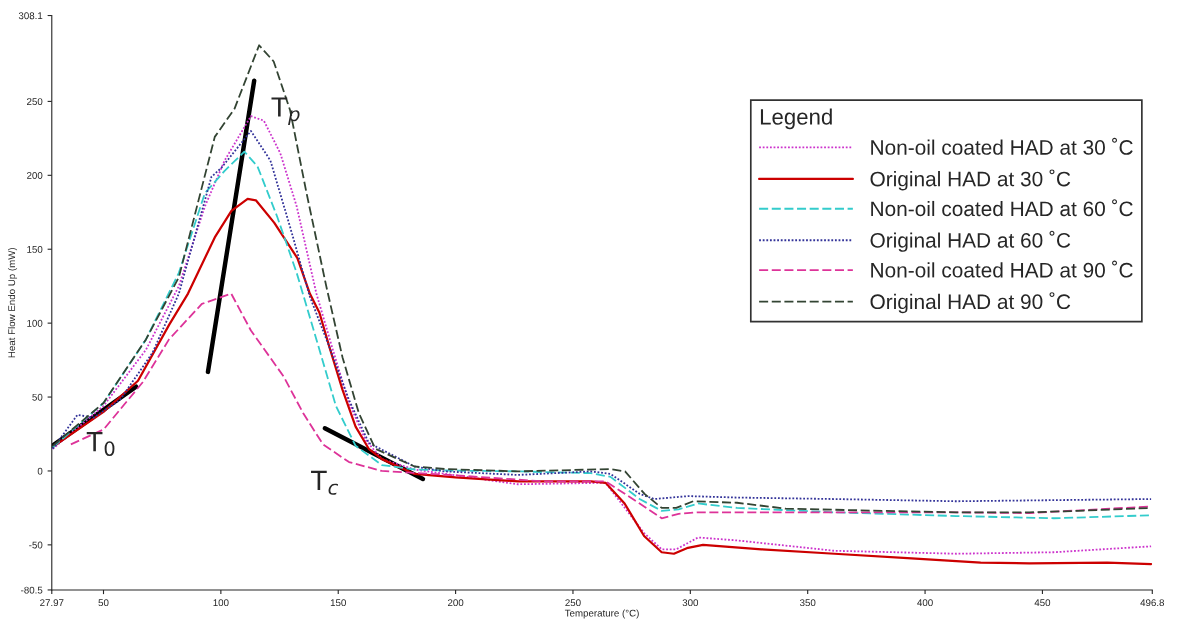 This screenshot has width=1177, height=621. I want to click on x-axis-title: Temperature (°C), so click(601, 614).